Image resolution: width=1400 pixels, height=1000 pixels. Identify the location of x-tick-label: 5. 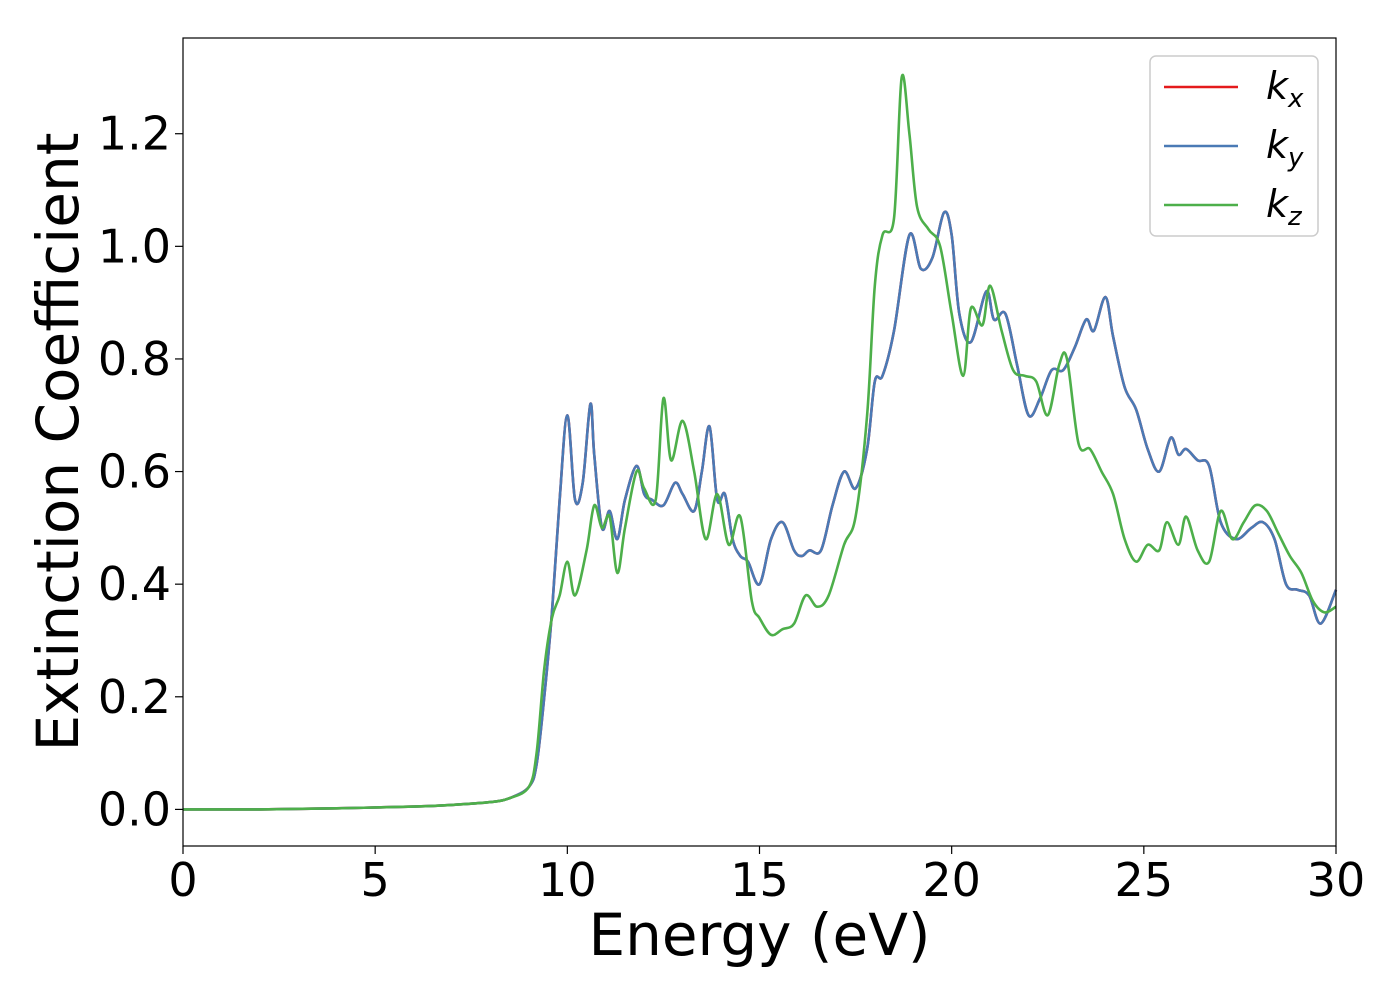
(375, 880).